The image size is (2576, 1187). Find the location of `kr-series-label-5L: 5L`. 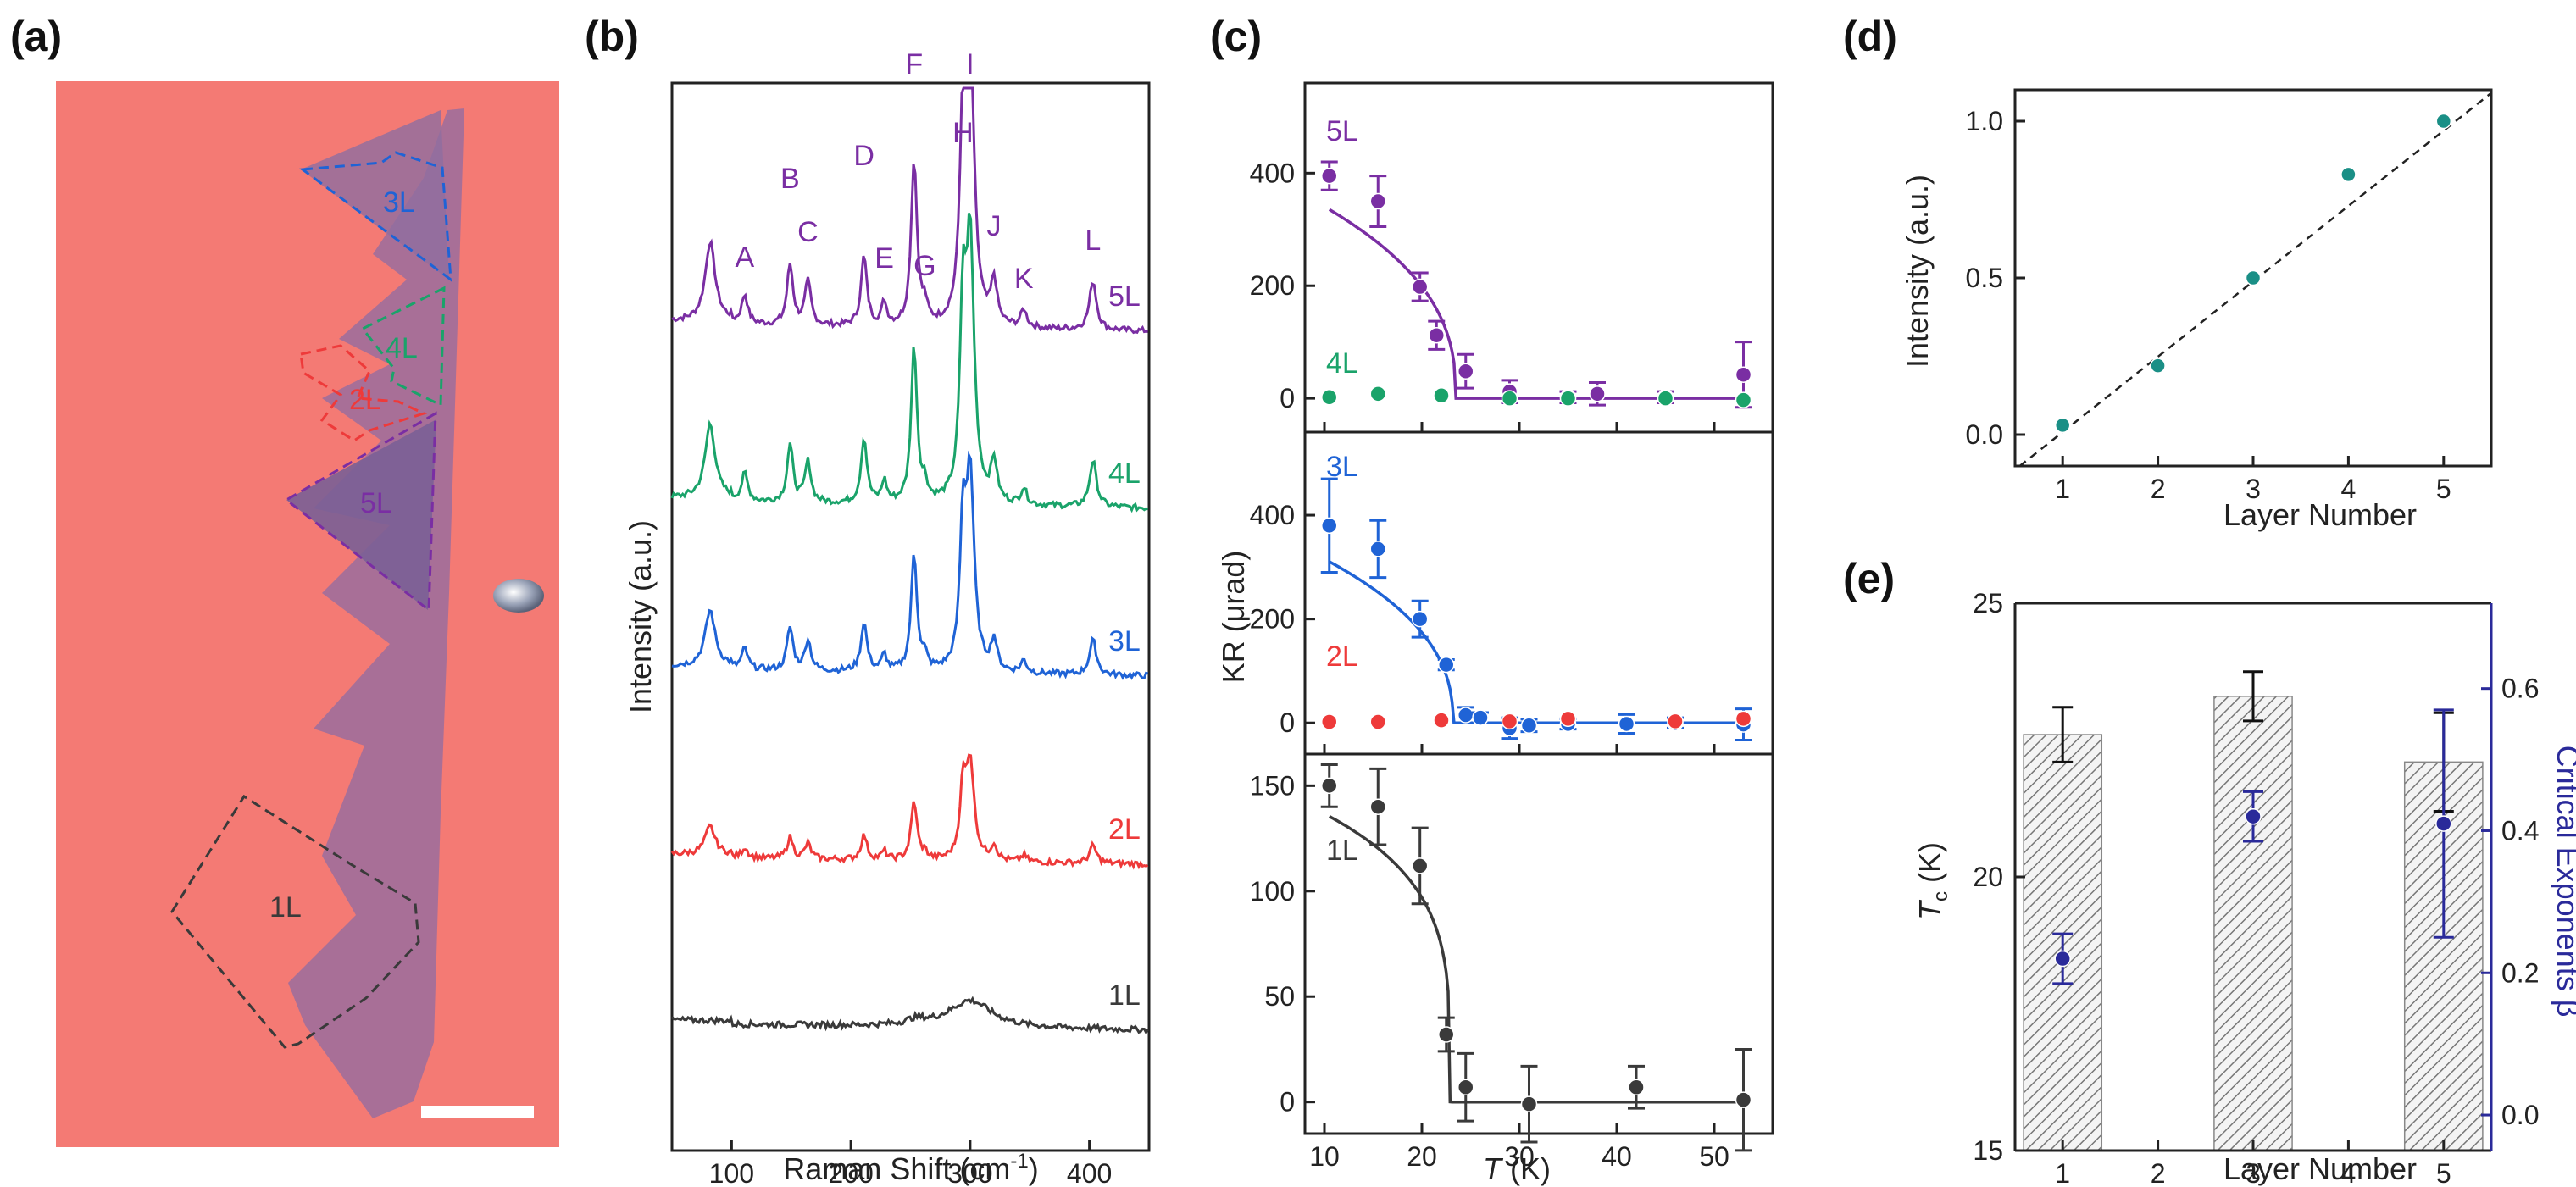

kr-series-label-5L: 5L is located at coordinates (1342, 131).